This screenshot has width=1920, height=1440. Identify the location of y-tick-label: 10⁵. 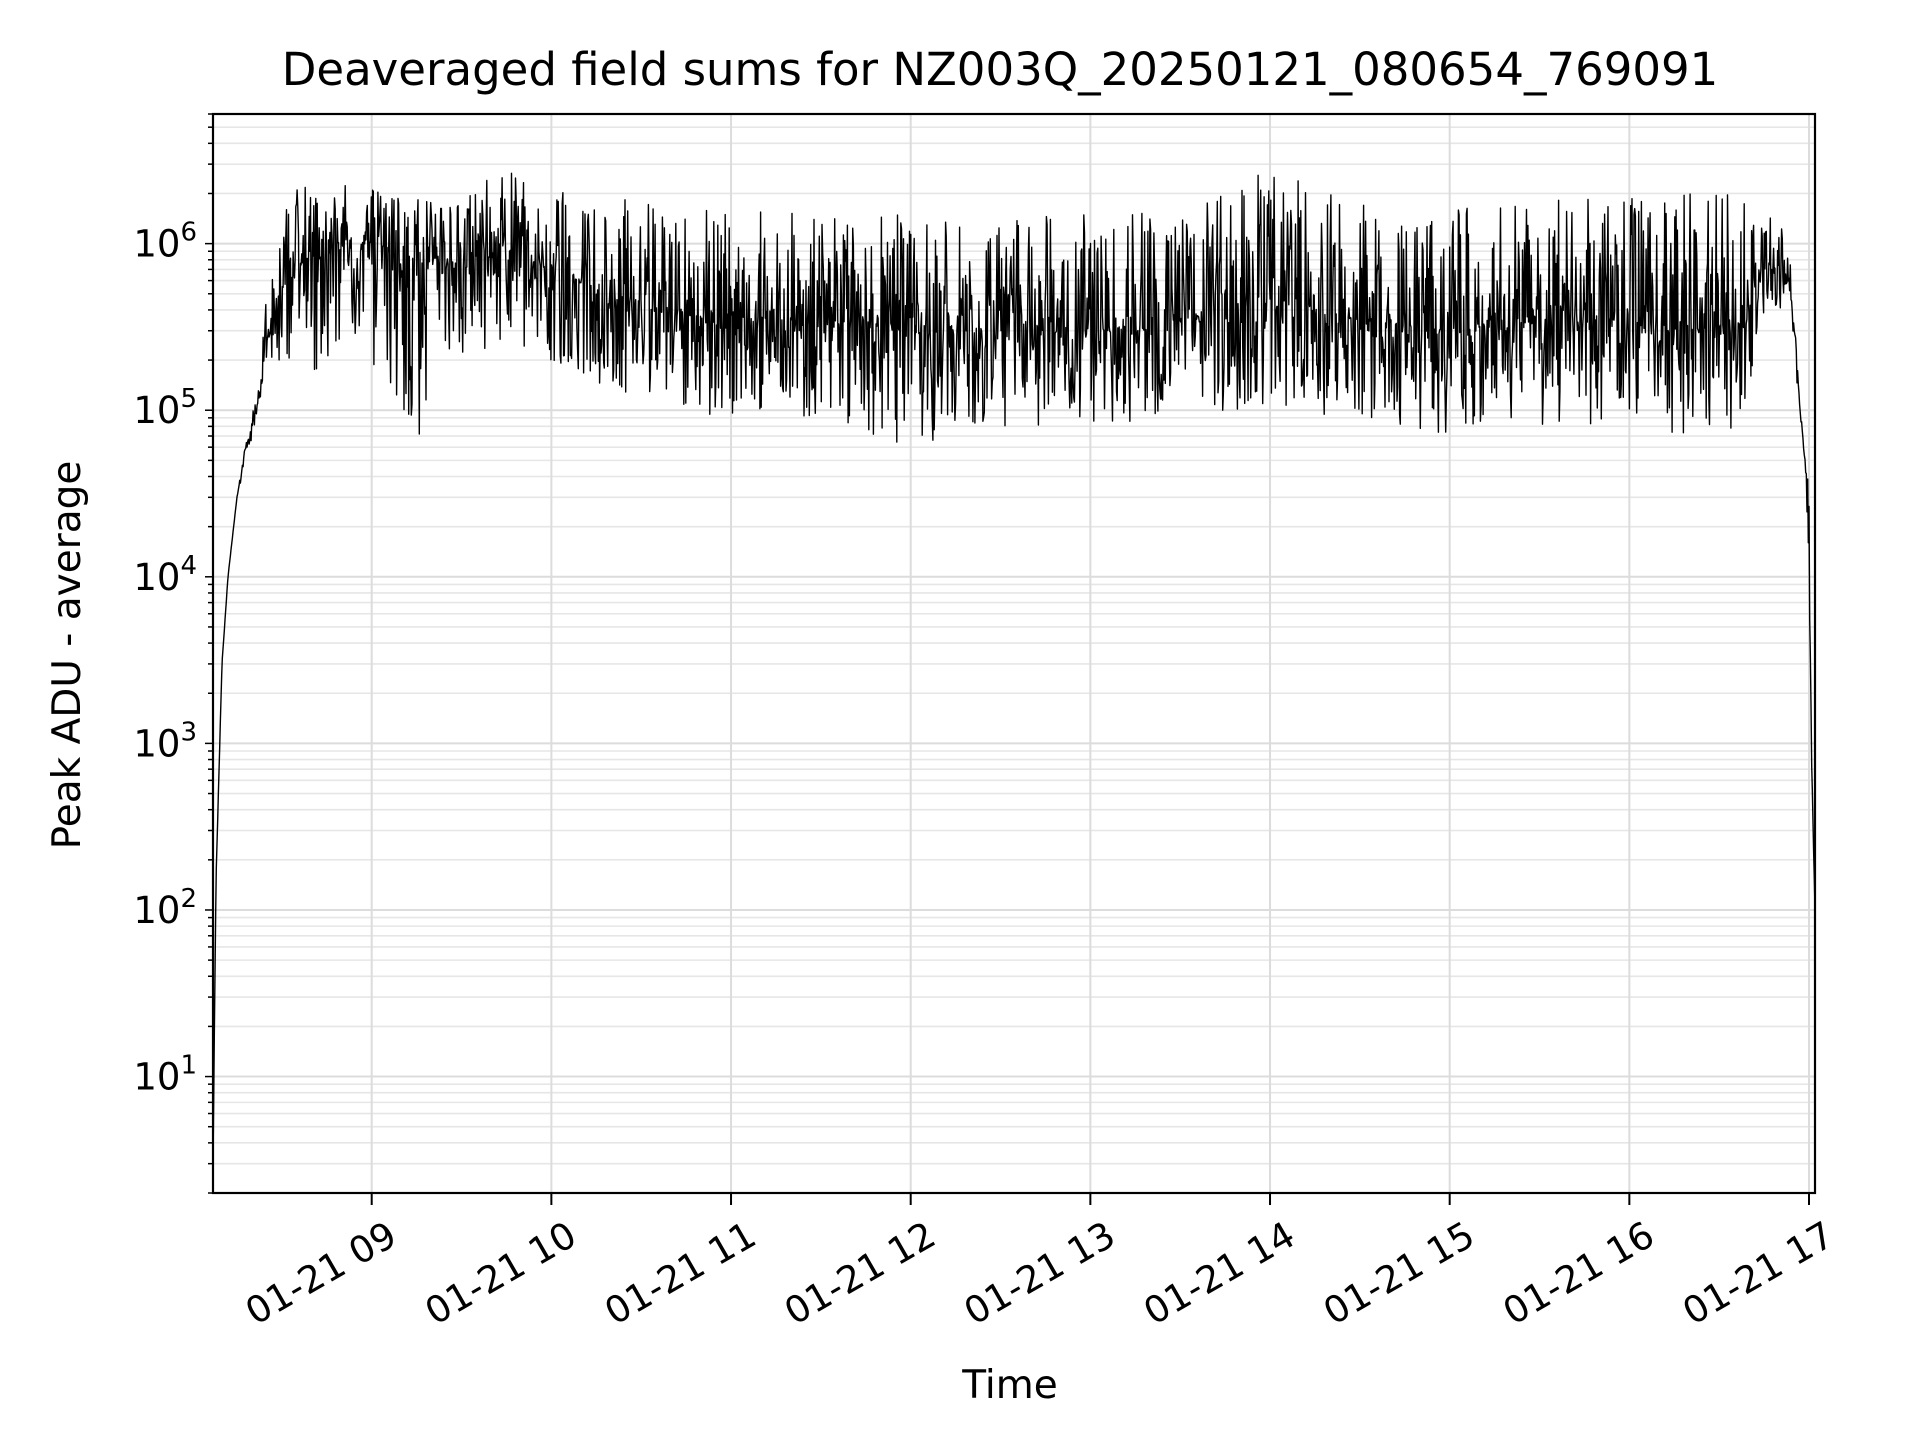
(165, 408).